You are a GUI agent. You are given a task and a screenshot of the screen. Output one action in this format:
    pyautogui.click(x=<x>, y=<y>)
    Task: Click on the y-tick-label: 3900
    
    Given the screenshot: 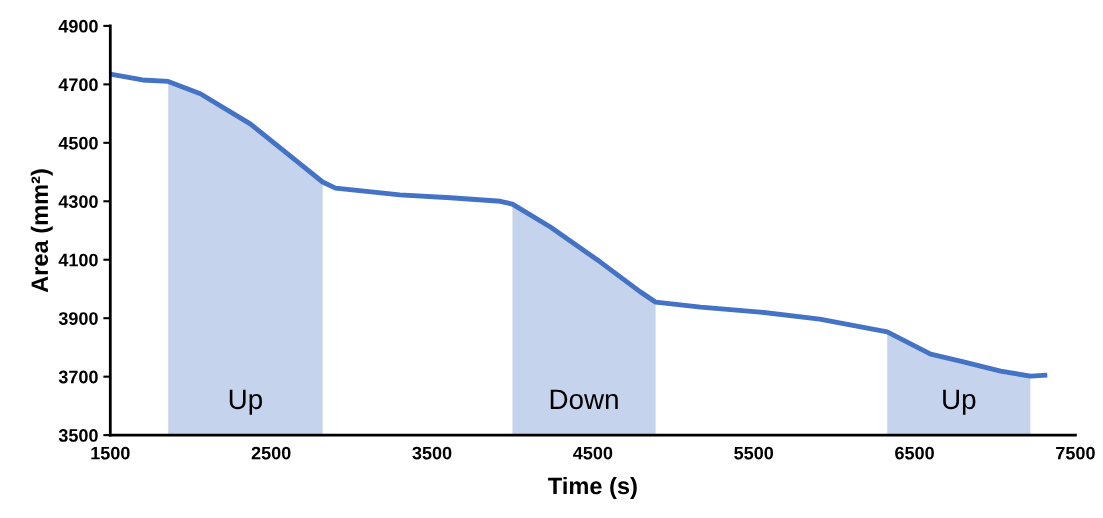 What is the action you would take?
    pyautogui.click(x=78, y=318)
    